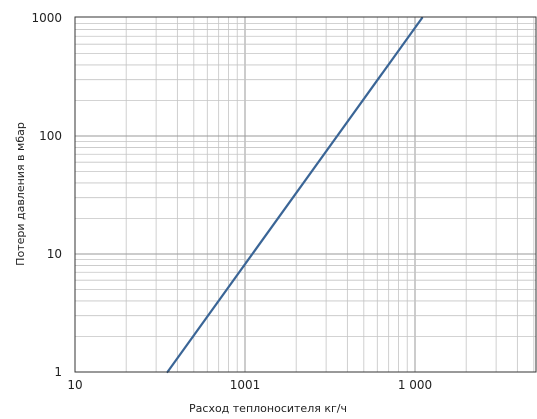 This screenshot has height=419, width=537. Describe the element at coordinates (46, 195) in the screenshot. I see `y-tick-labels: 1 10 100 1000` at that location.